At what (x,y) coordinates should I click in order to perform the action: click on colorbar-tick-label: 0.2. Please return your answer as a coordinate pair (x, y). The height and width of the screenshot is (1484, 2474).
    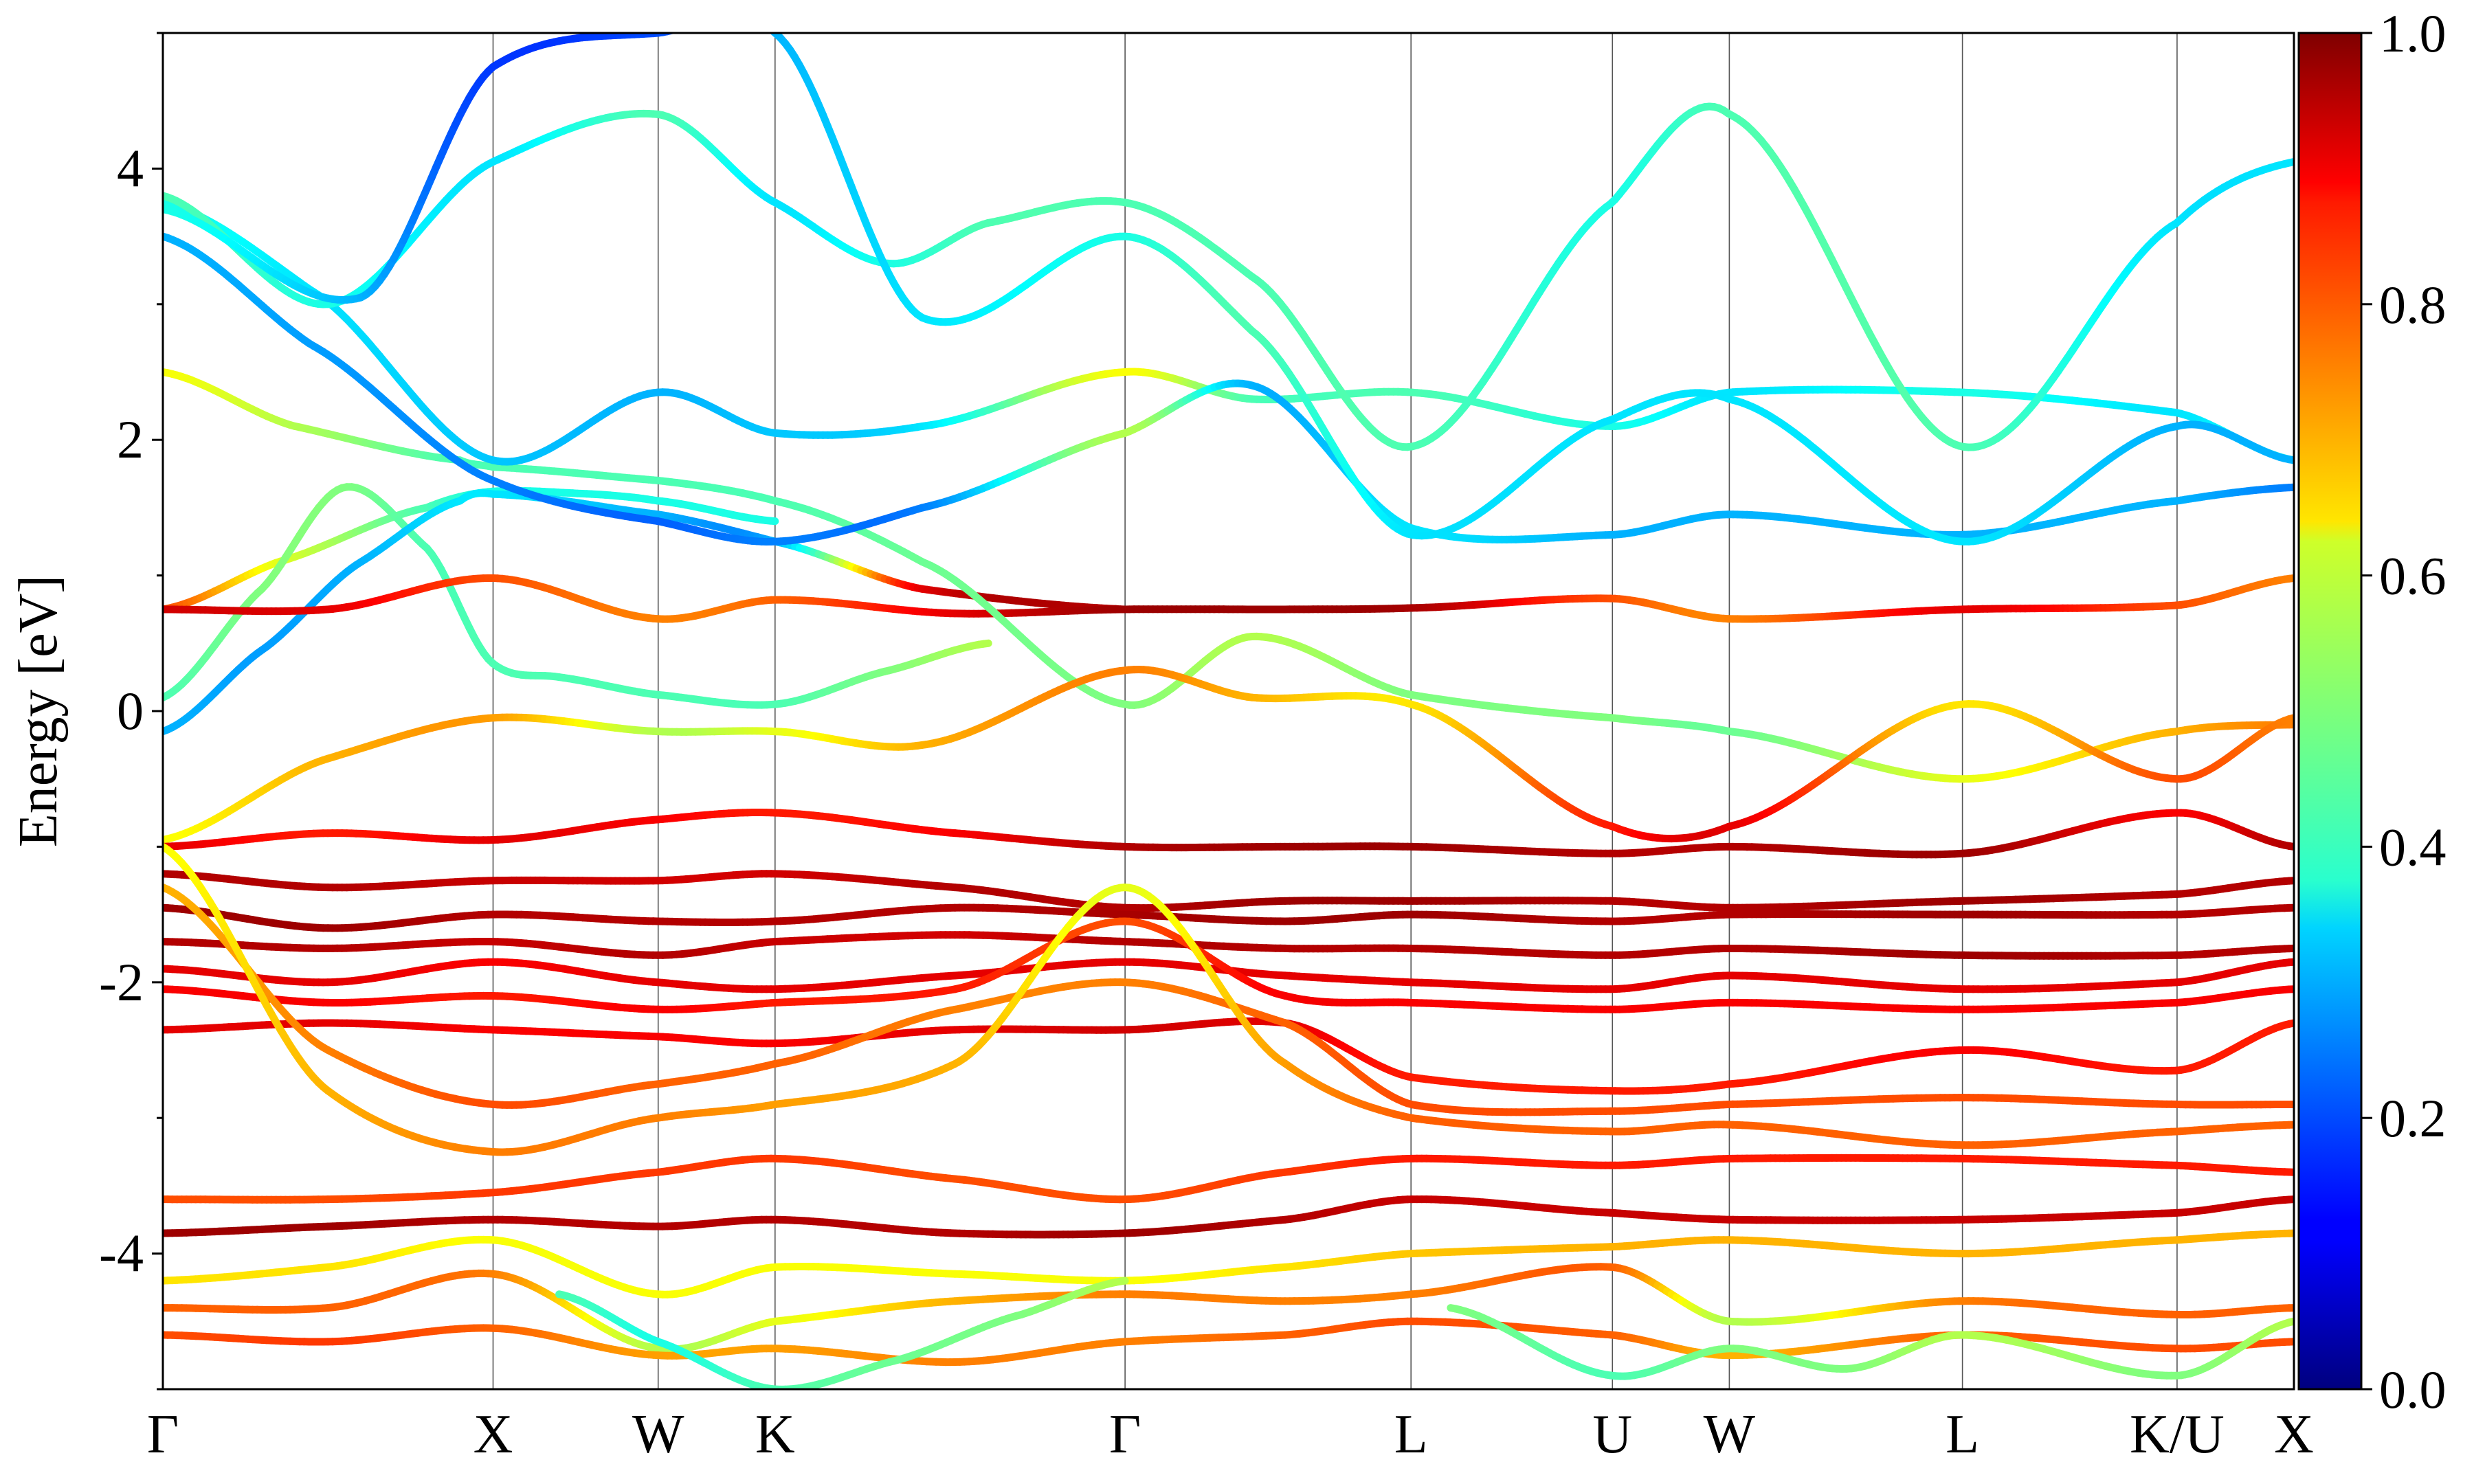
    Looking at the image, I should click on (2413, 1118).